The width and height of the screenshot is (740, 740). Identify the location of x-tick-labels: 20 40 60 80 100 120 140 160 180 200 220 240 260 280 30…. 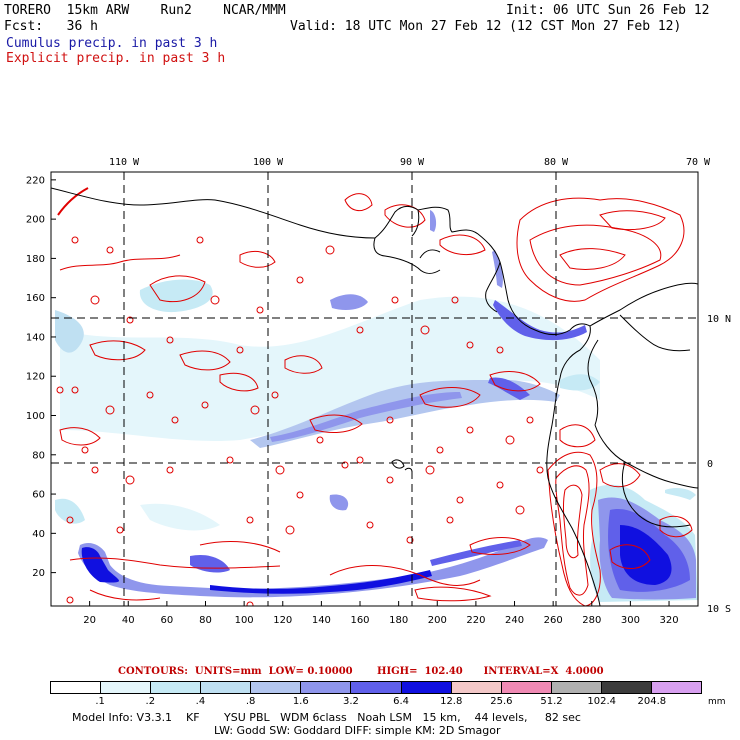
(381, 613).